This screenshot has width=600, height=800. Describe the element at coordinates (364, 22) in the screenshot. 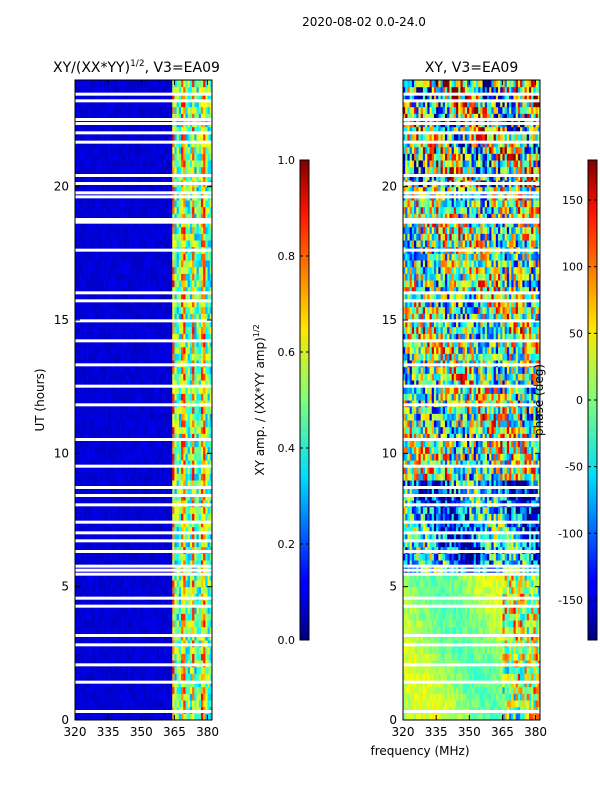

I see `figure-suptitle: 2020-08-02 0.0-24.0` at that location.